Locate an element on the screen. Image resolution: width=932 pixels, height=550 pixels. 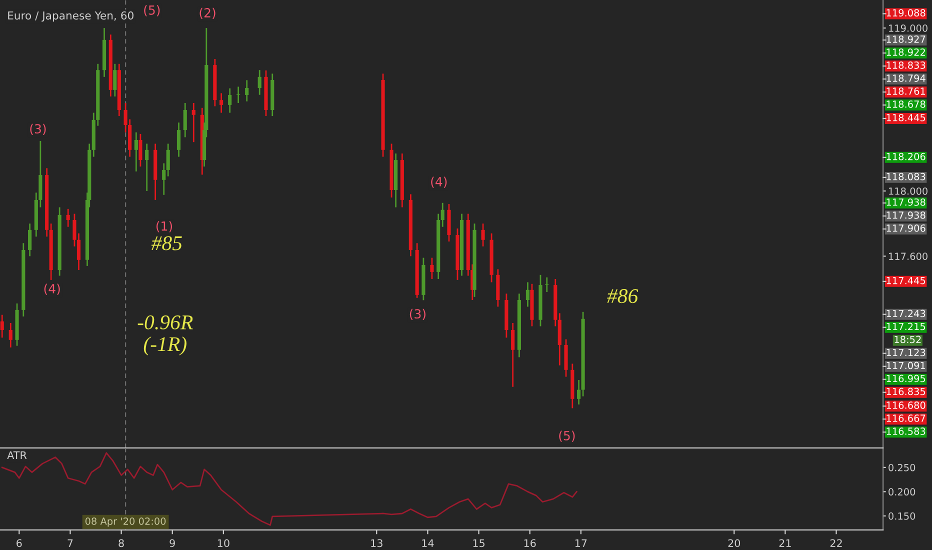
text: 118.922 is located at coordinates (905, 52).